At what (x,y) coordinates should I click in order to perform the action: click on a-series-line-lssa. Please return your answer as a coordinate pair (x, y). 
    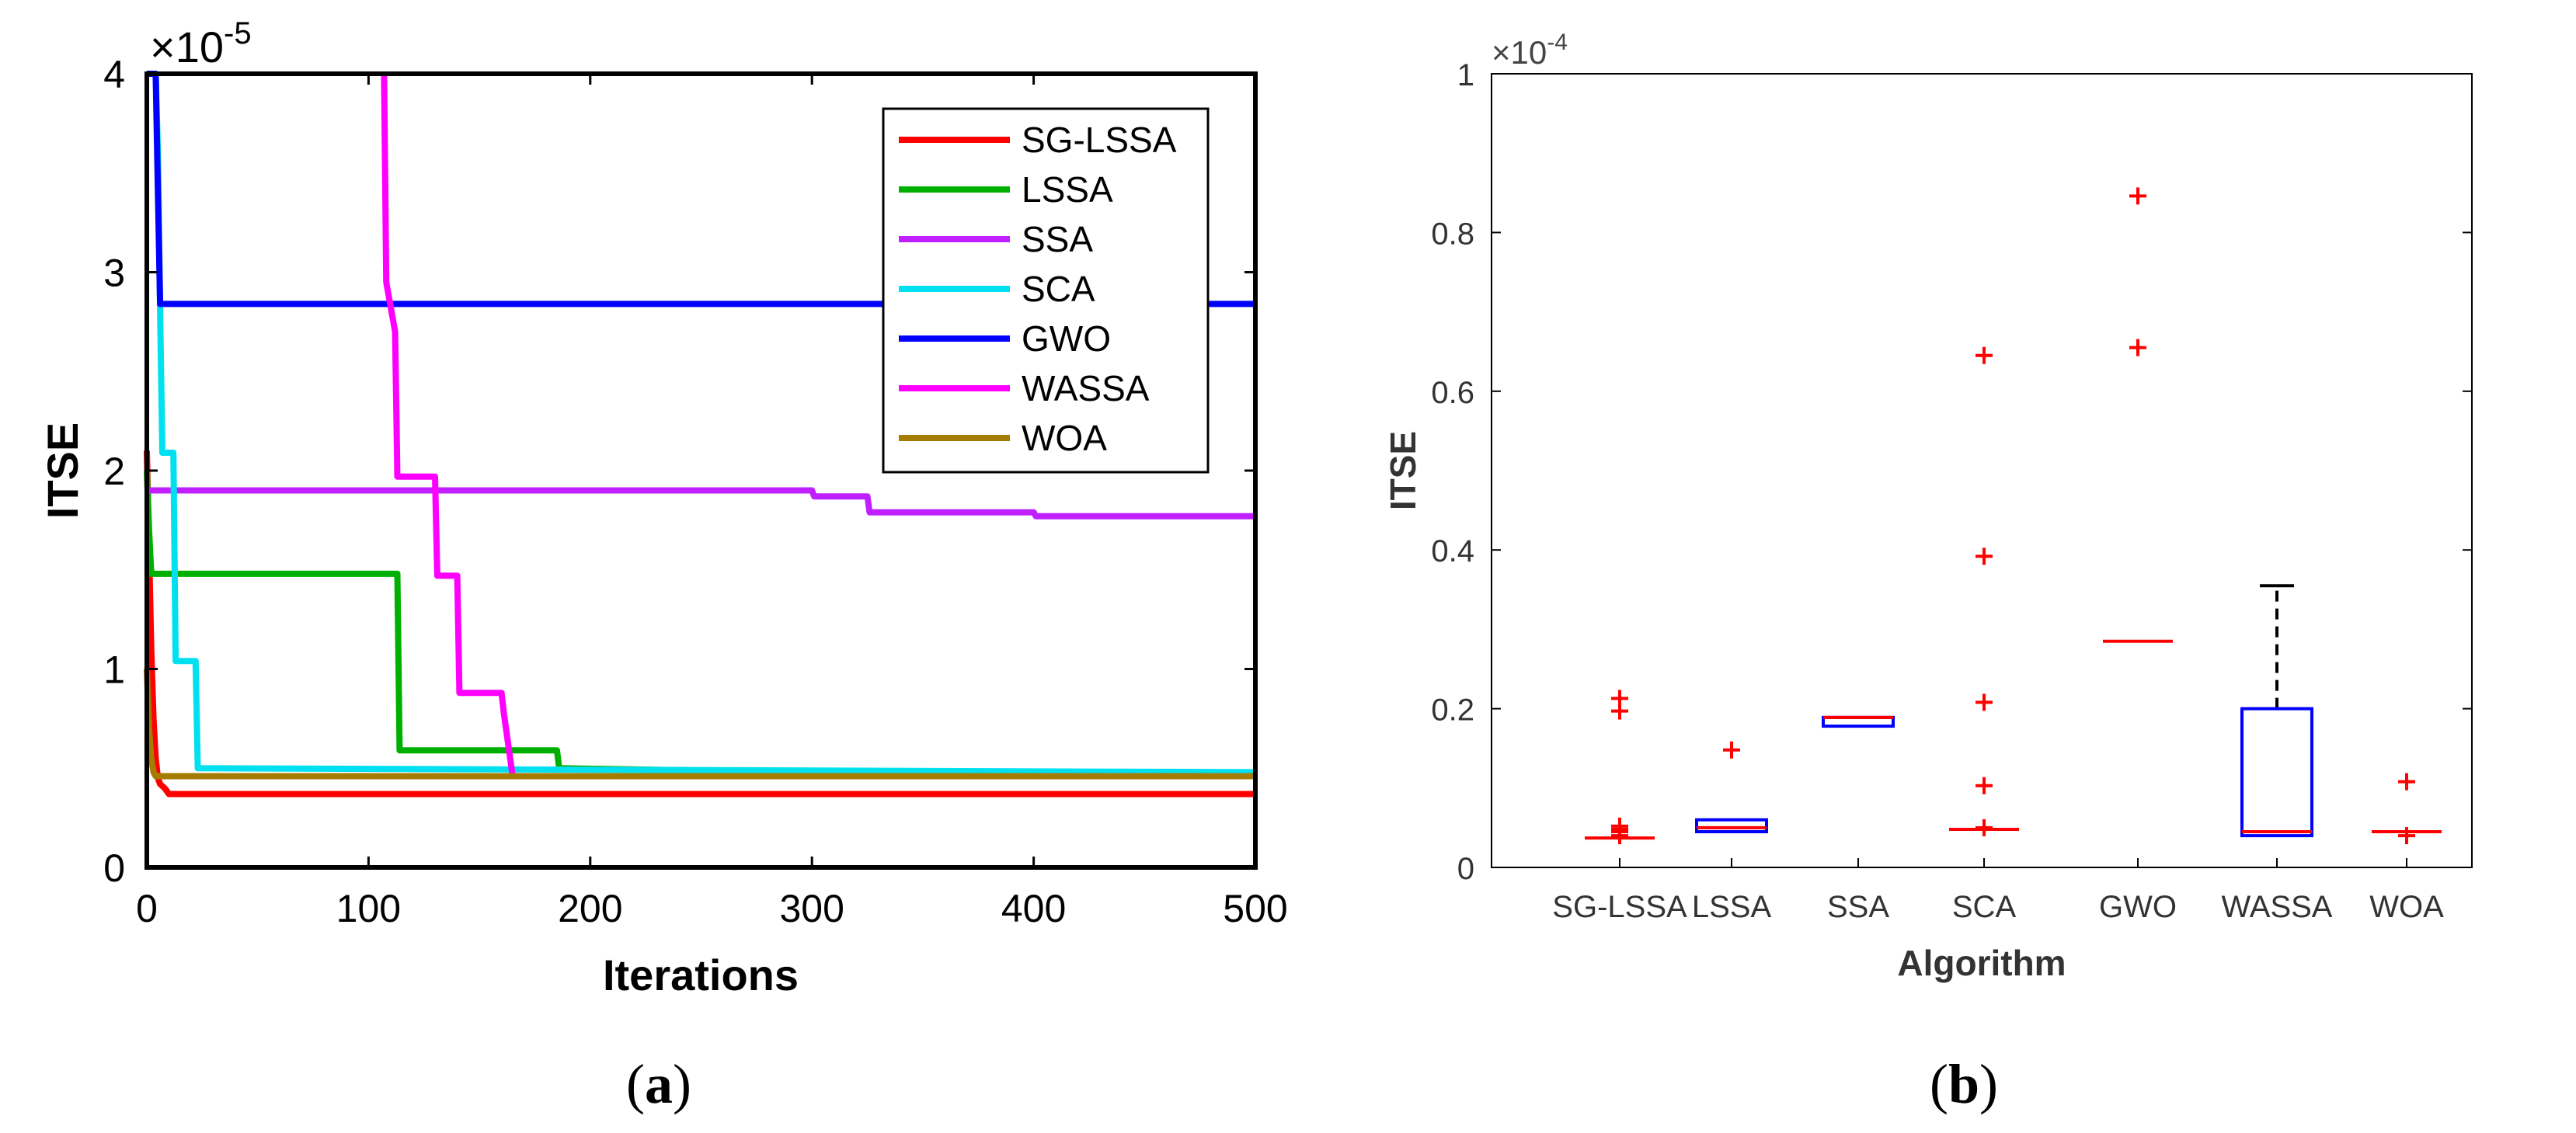
    Looking at the image, I should click on (700, 625).